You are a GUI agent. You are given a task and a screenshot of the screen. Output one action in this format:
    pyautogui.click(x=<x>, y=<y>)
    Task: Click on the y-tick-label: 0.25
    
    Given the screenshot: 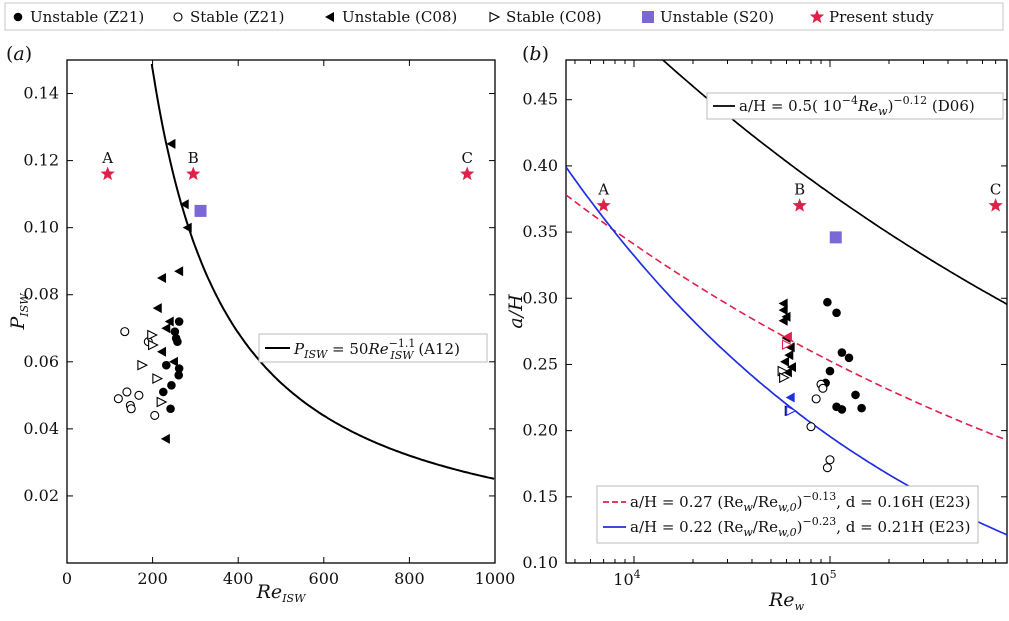 What is the action you would take?
    pyautogui.click(x=540, y=363)
    